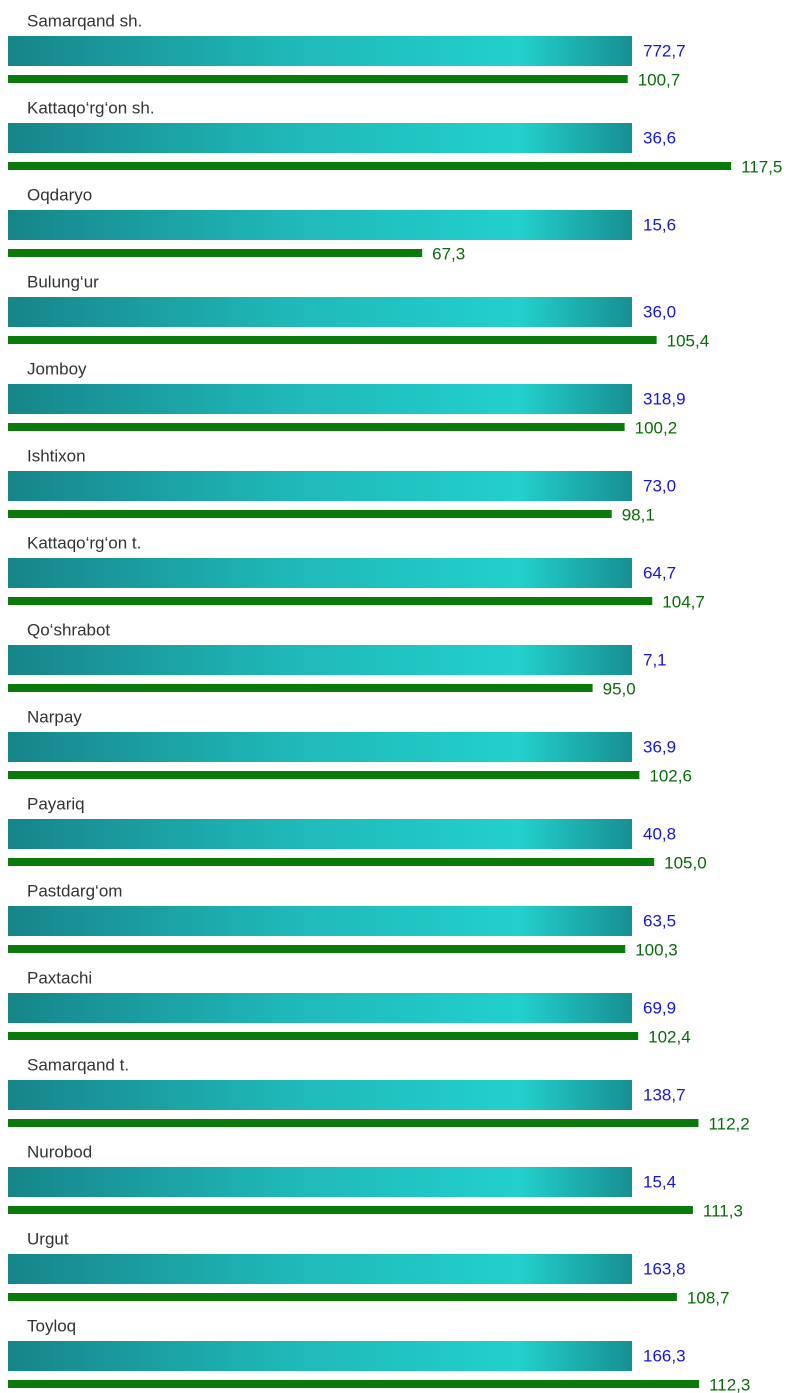  I want to click on category-label: Kattaqo‘rg‘on sh., so click(91, 107).